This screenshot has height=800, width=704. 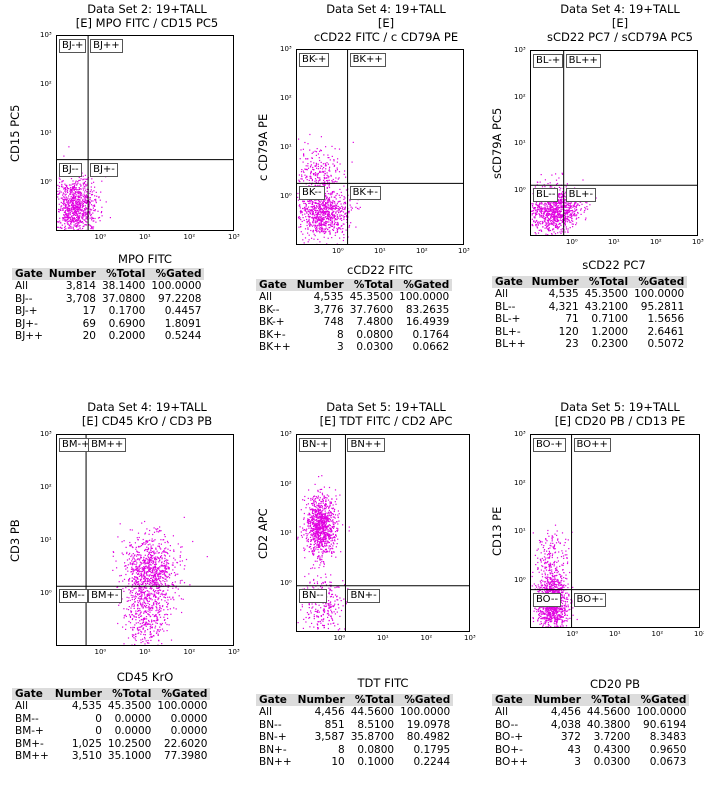 What do you see at coordinates (108, 311) in the screenshot?
I see `table-row: BJ-+ 17 0.1700 0.4457` at bounding box center [108, 311].